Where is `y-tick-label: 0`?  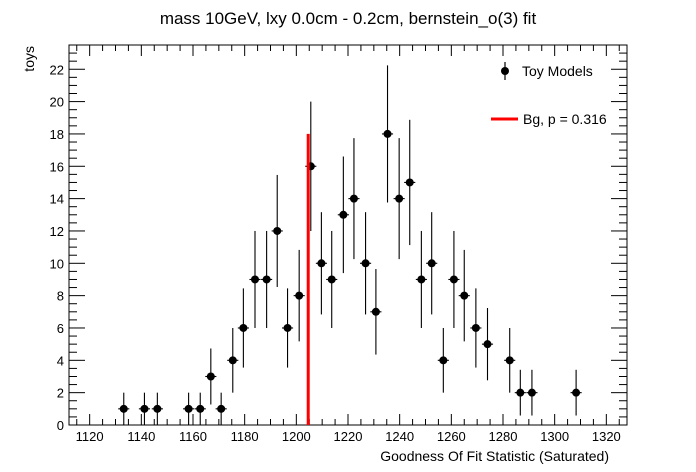 y-tick-label: 0 is located at coordinates (60, 425).